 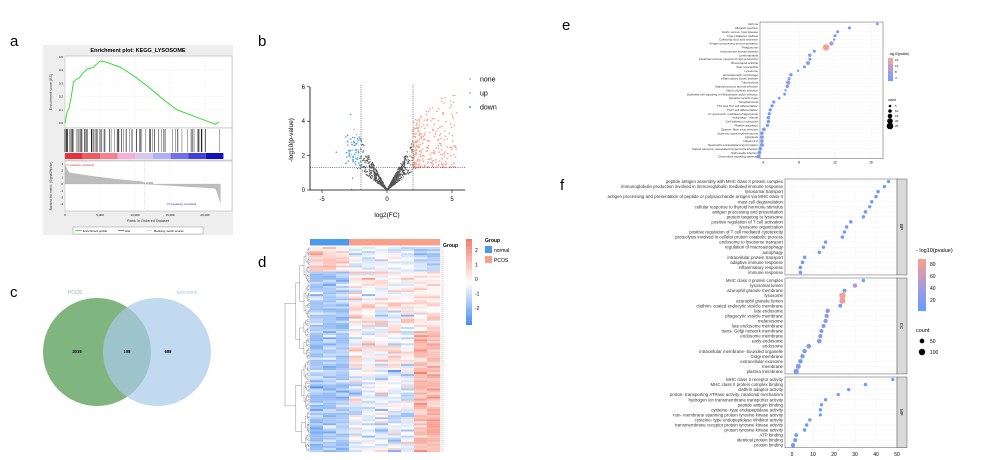 What do you see at coordinates (773, 295) in the screenshot?
I see `term-label: lysosome` at bounding box center [773, 295].